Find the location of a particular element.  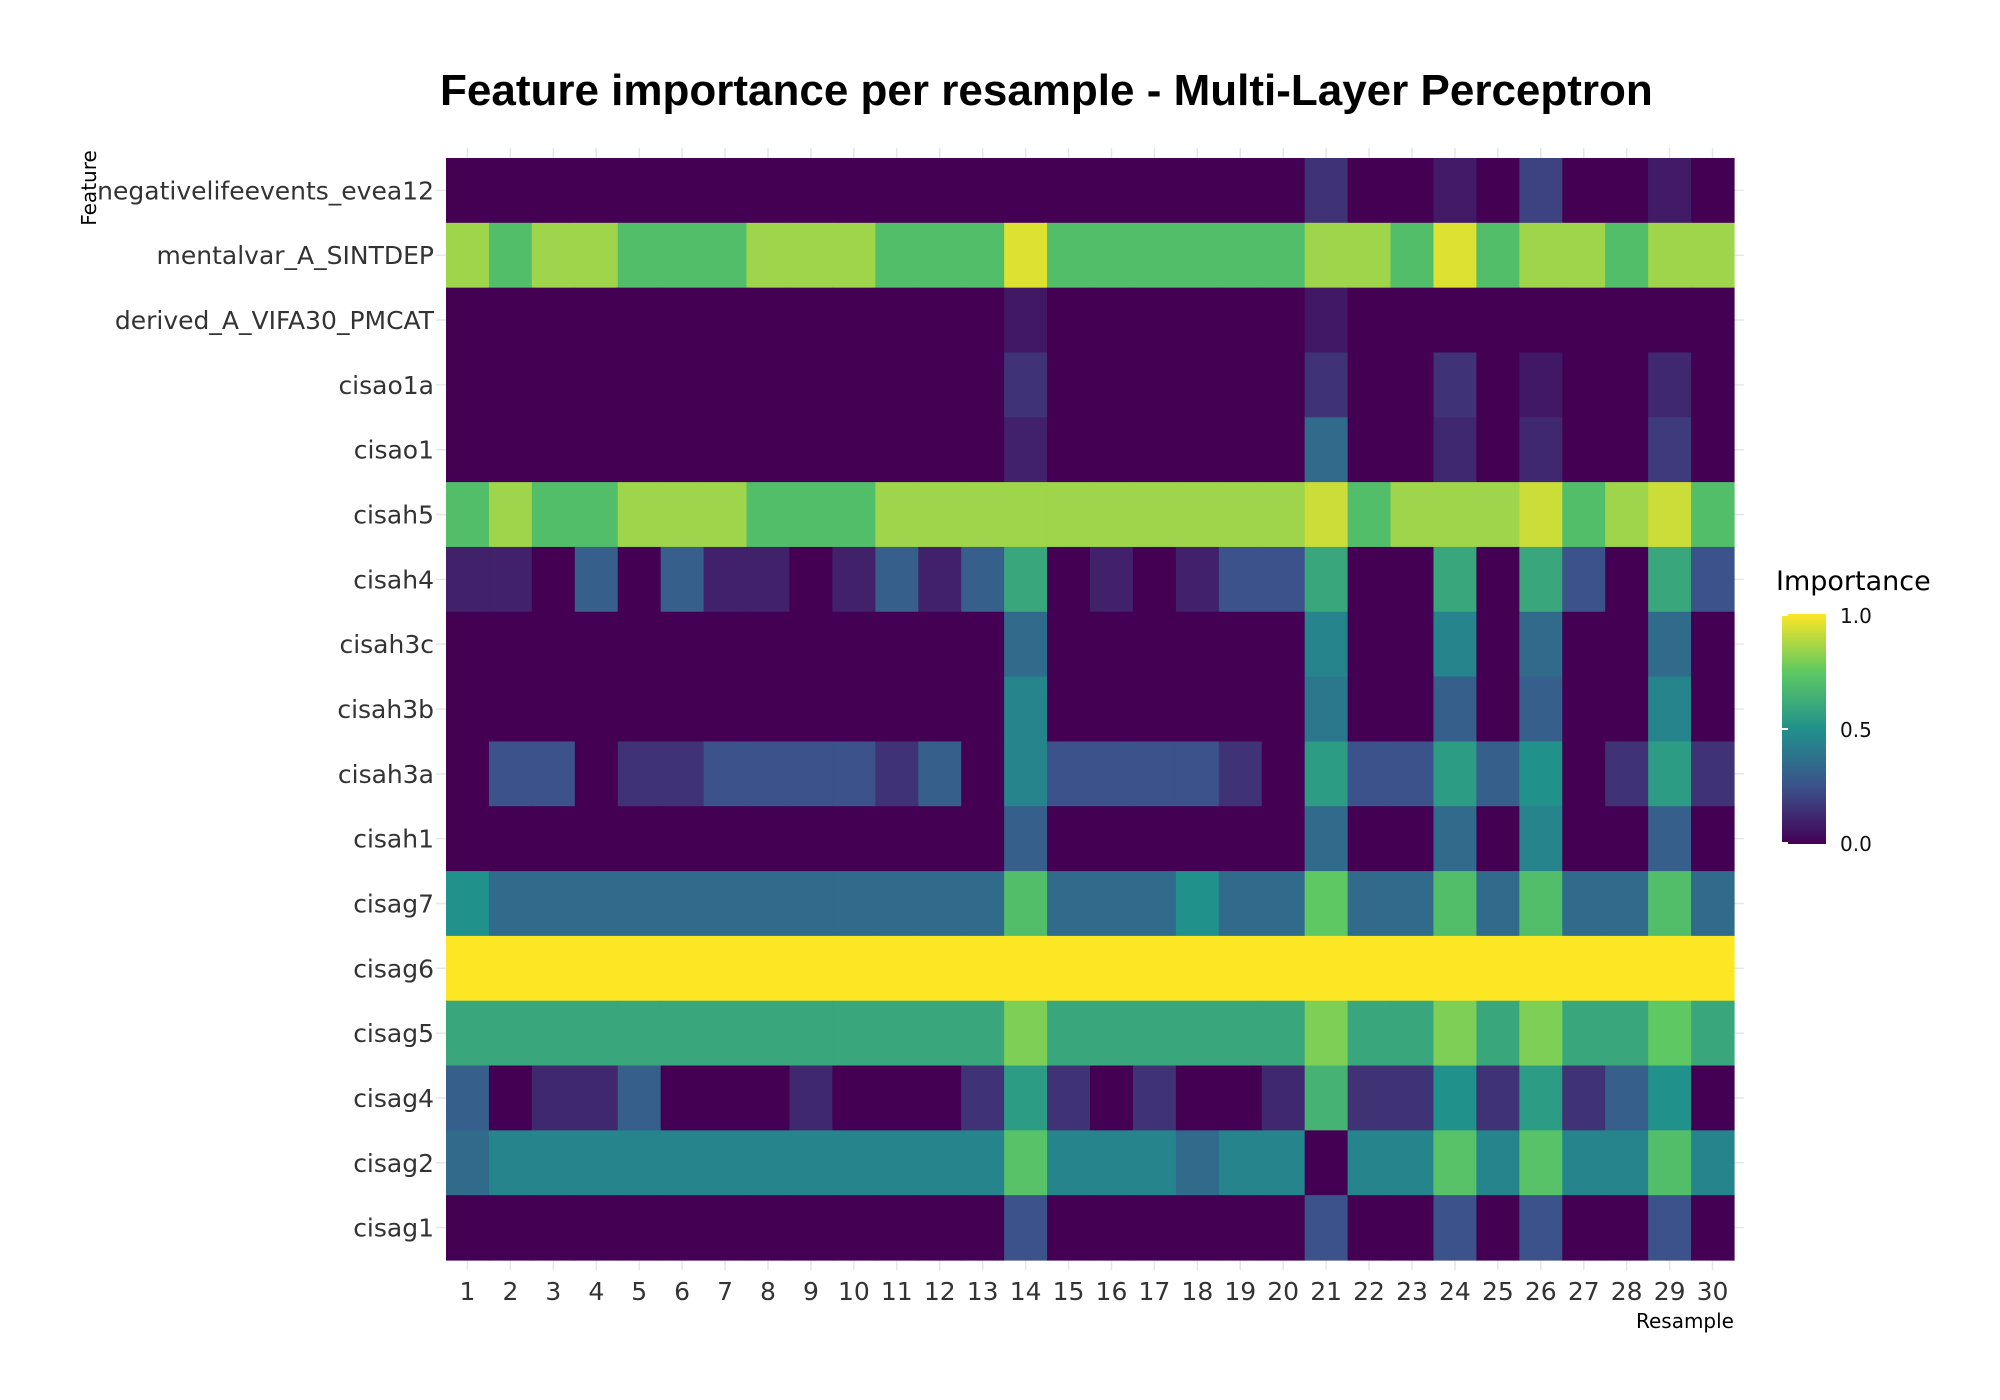

y-tick-label: cisah5 is located at coordinates (393, 515).